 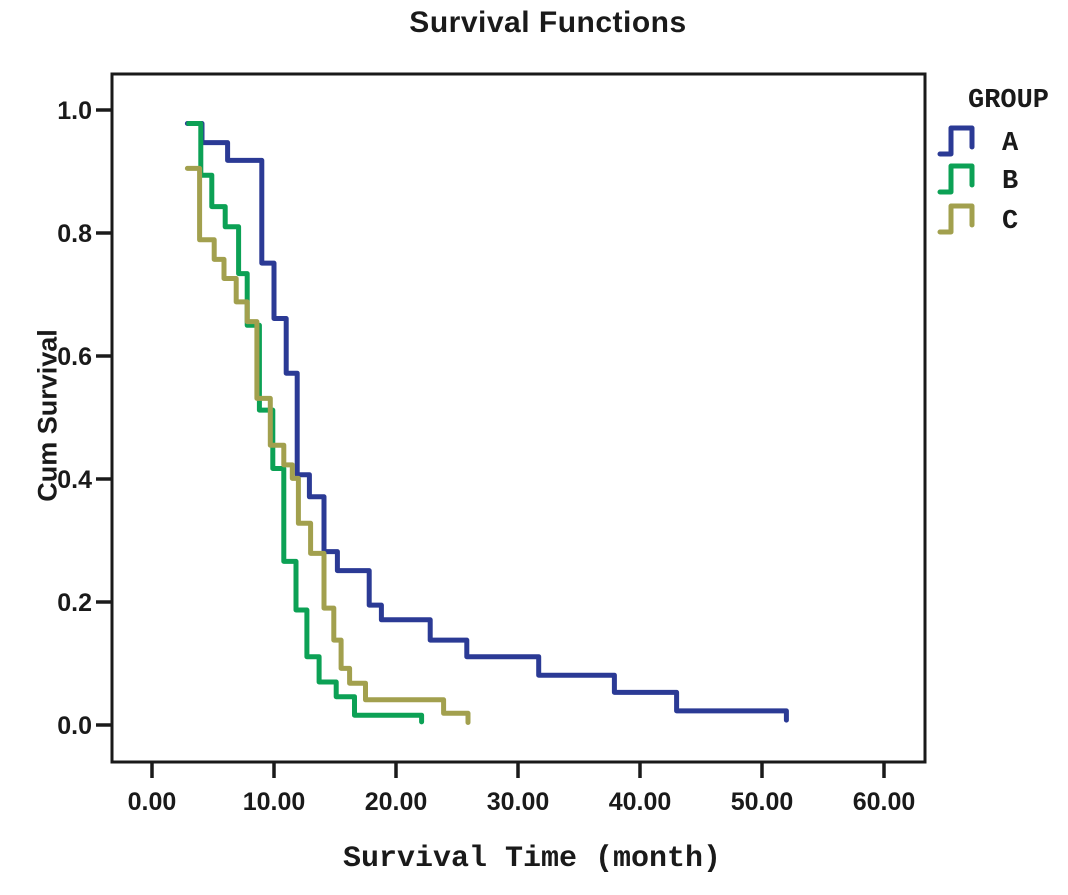 I want to click on y-tick-label: 0.2, so click(x=74, y=603).